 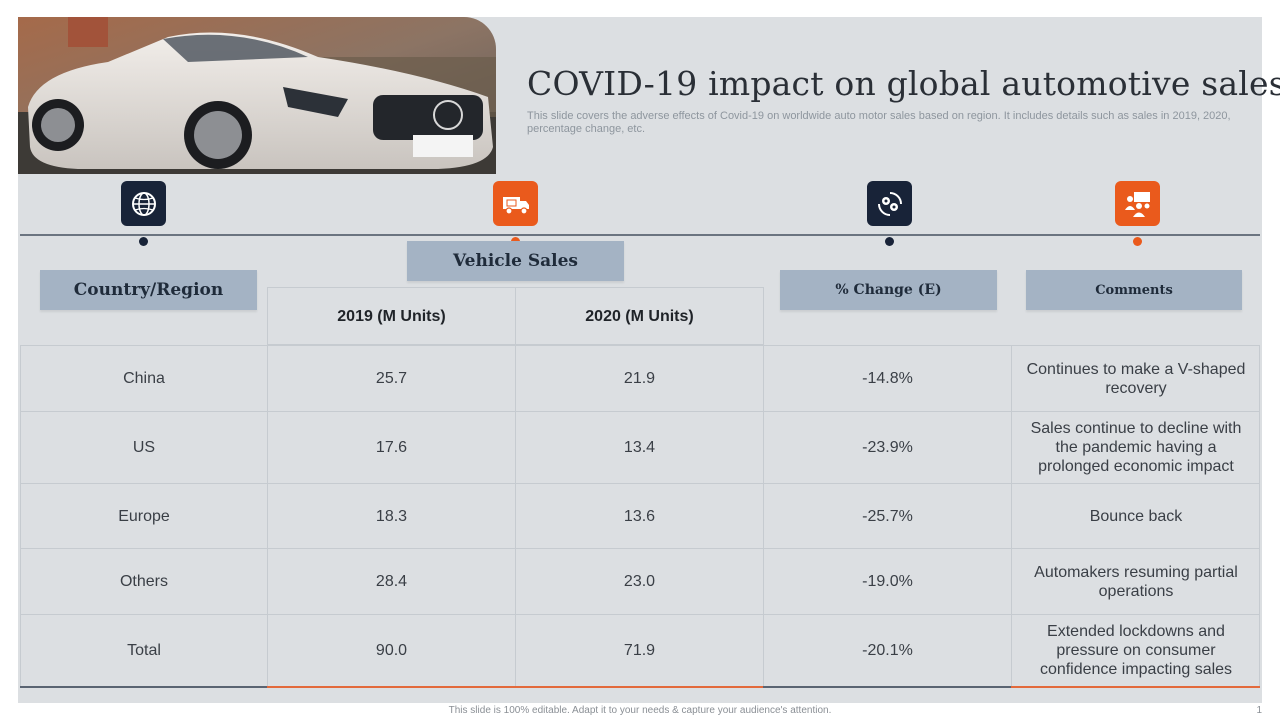 What do you see at coordinates (144, 447) in the screenshot?
I see `cell-region: US` at bounding box center [144, 447].